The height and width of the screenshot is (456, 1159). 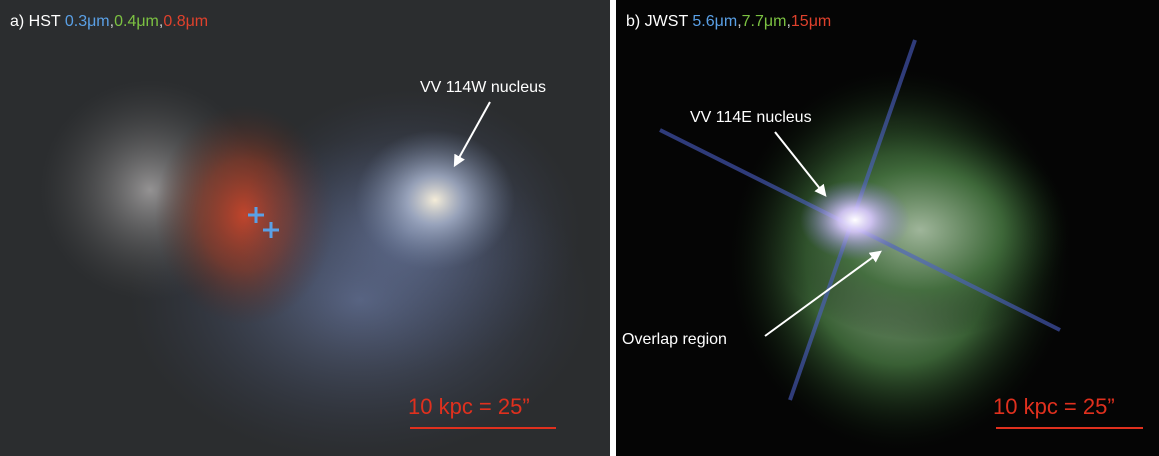 What do you see at coordinates (35, 21) in the screenshot?
I see `panel-label: a) HST` at bounding box center [35, 21].